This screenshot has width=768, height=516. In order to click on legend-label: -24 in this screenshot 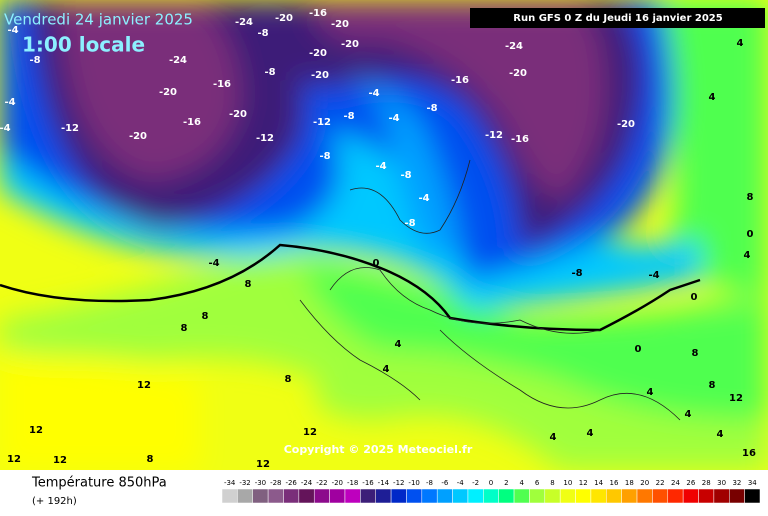, I will do `click(307, 483)`.